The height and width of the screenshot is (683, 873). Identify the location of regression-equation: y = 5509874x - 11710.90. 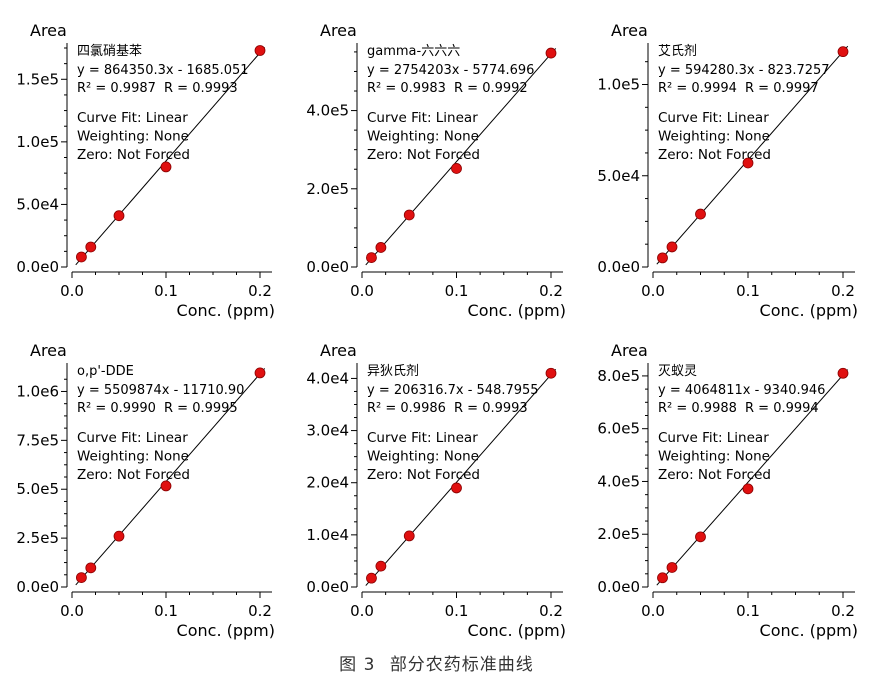
(160, 390).